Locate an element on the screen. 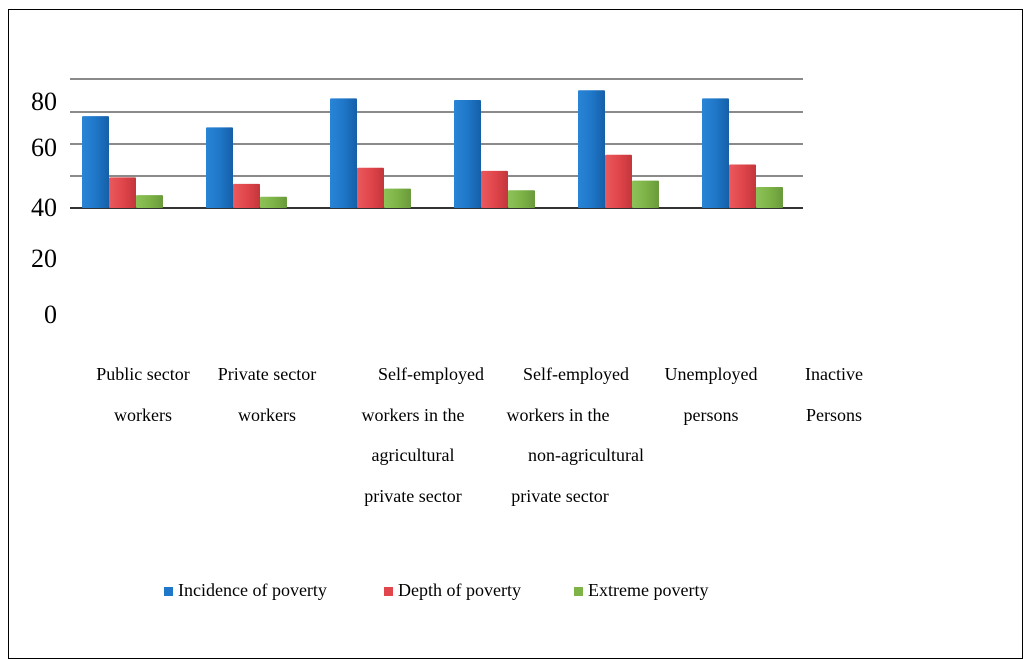  gridlines is located at coordinates (436, 143).